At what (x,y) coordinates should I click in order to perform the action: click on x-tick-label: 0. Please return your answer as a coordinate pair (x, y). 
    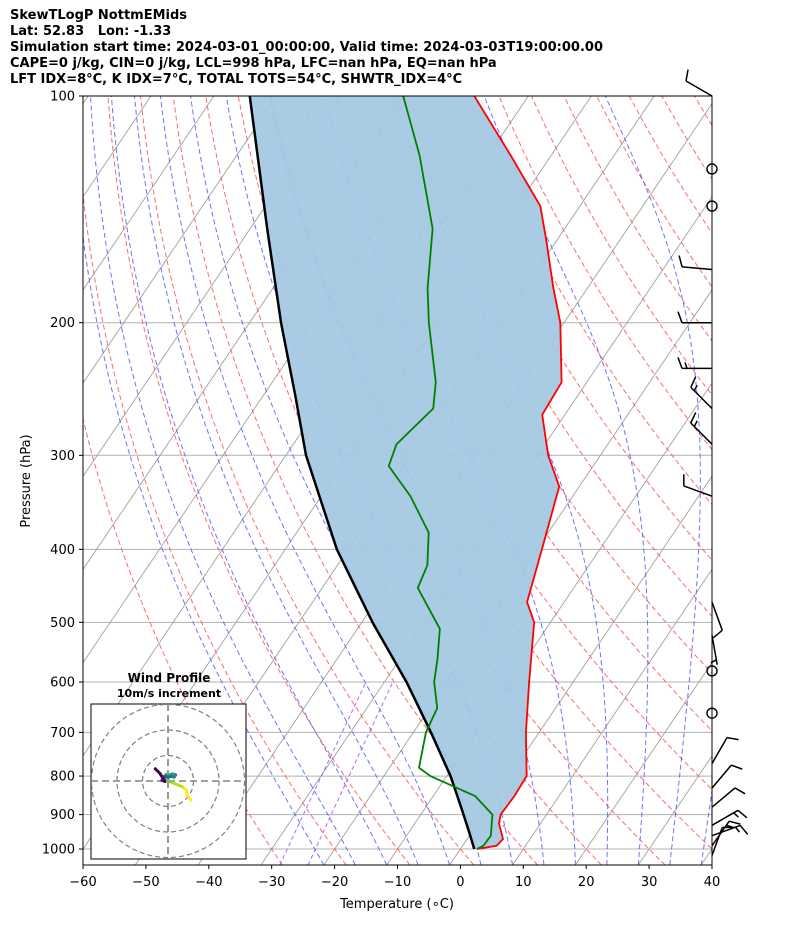
    Looking at the image, I should click on (460, 882).